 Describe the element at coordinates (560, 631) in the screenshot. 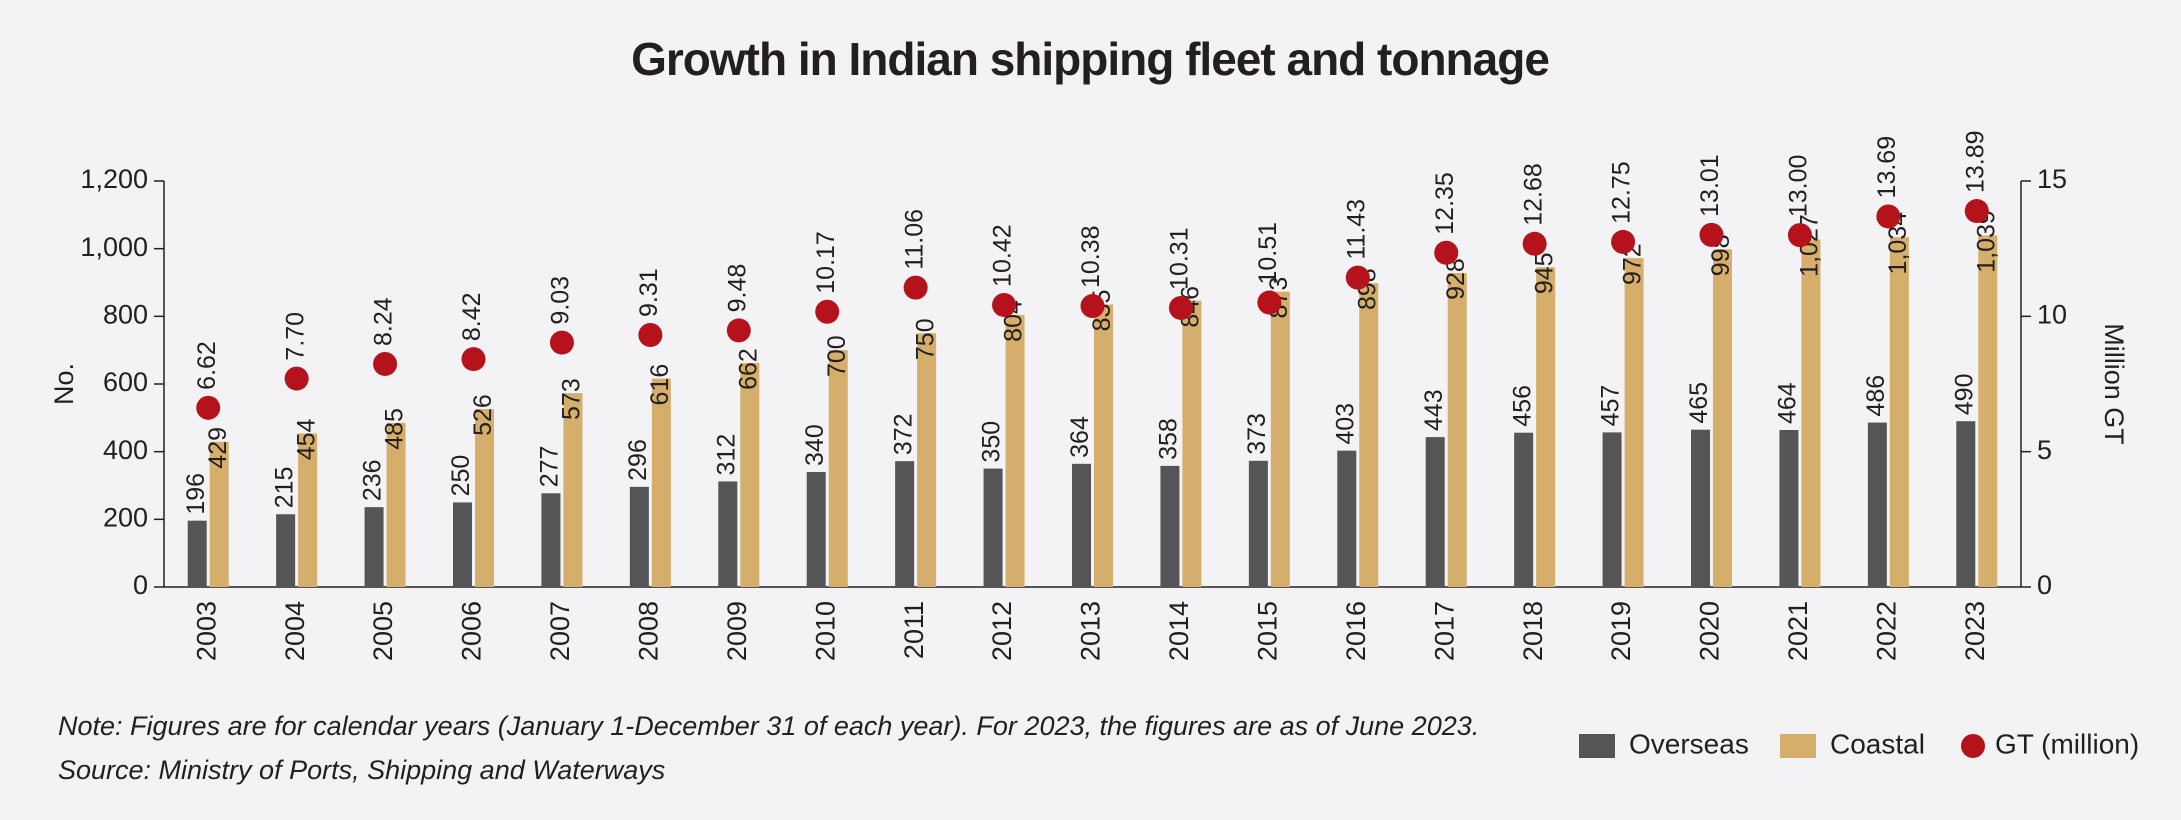

I see `x-tick-label: 2007` at that location.